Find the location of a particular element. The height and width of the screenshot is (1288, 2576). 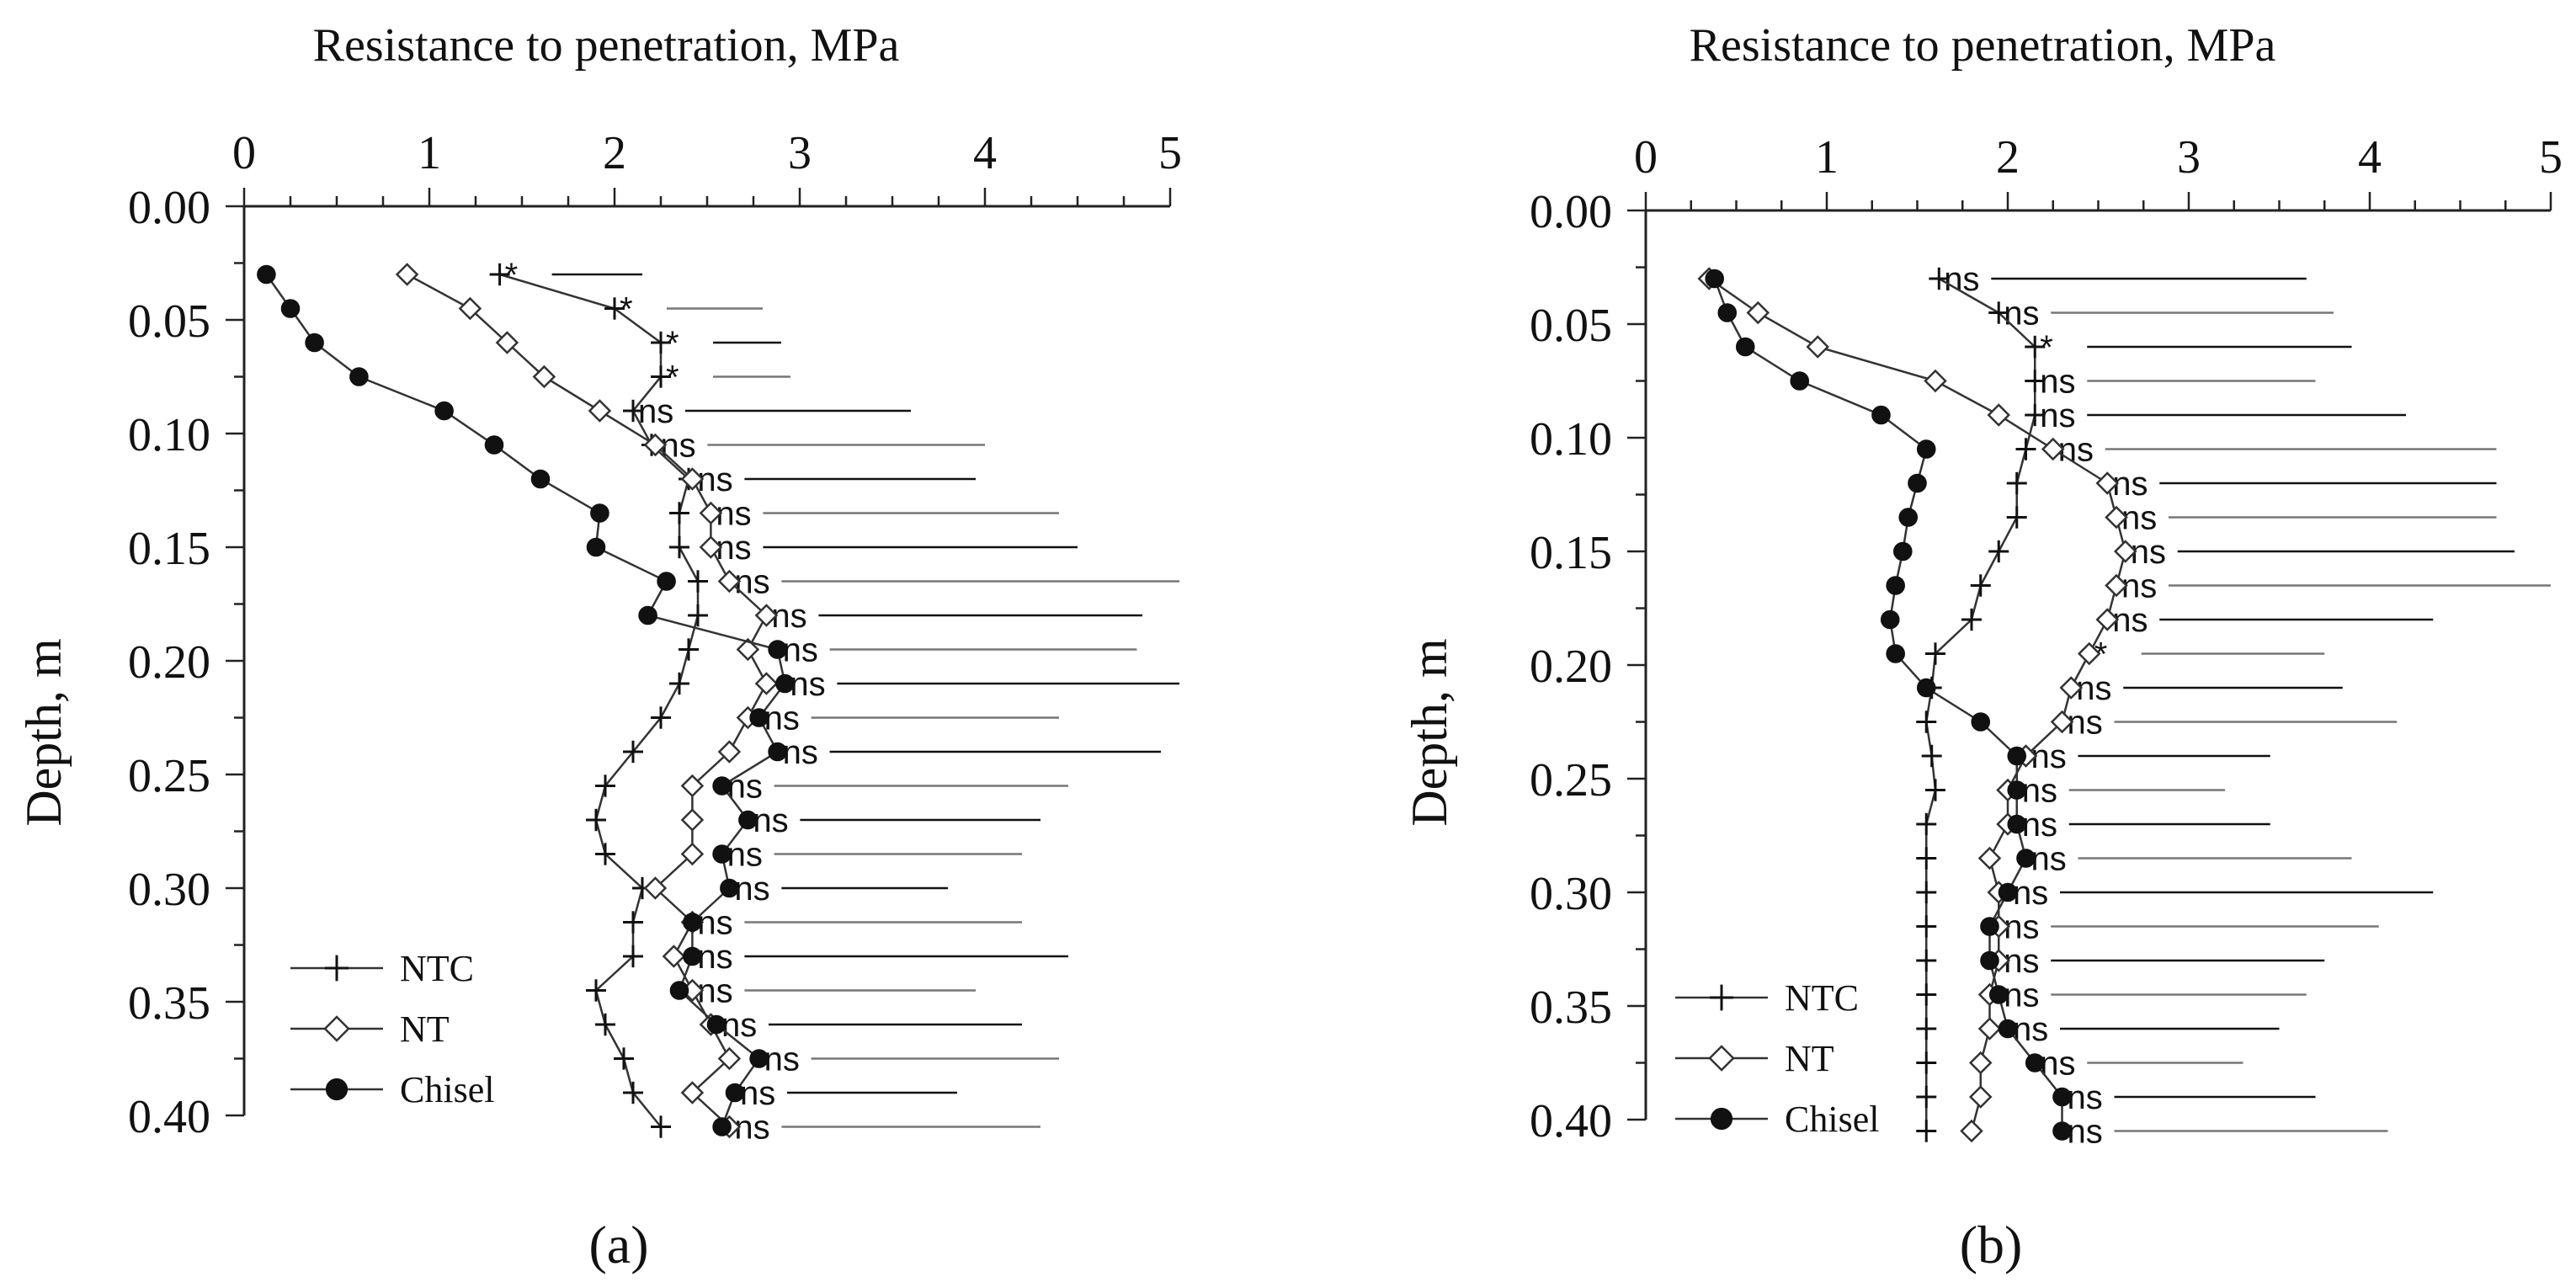

panel-a-y-tick-label: 0.35 is located at coordinates (169, 1004).